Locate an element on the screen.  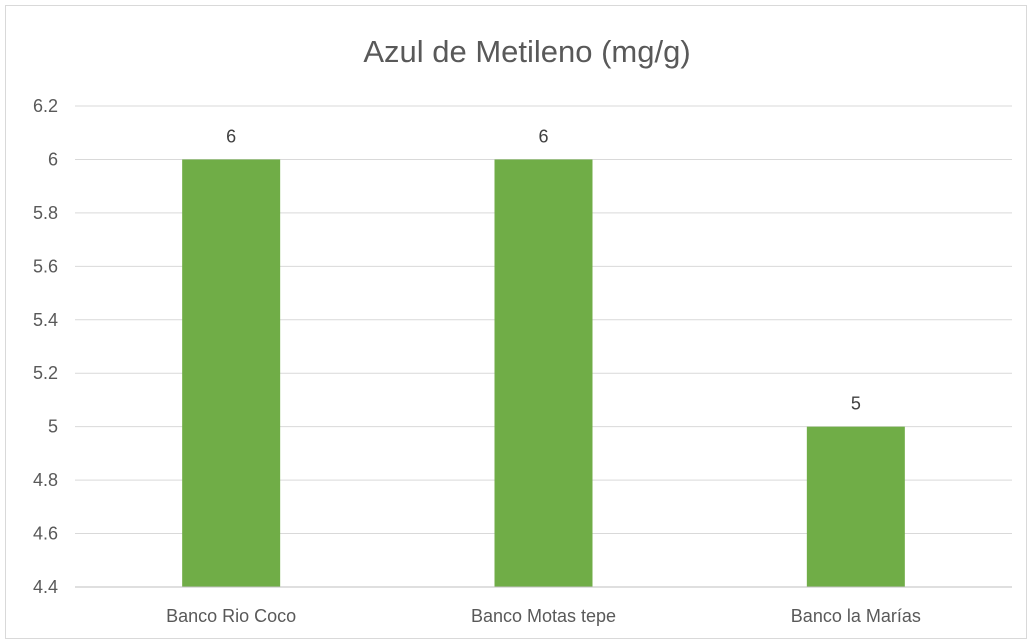
x-category-label: Banco Motas tepe is located at coordinates (543, 616).